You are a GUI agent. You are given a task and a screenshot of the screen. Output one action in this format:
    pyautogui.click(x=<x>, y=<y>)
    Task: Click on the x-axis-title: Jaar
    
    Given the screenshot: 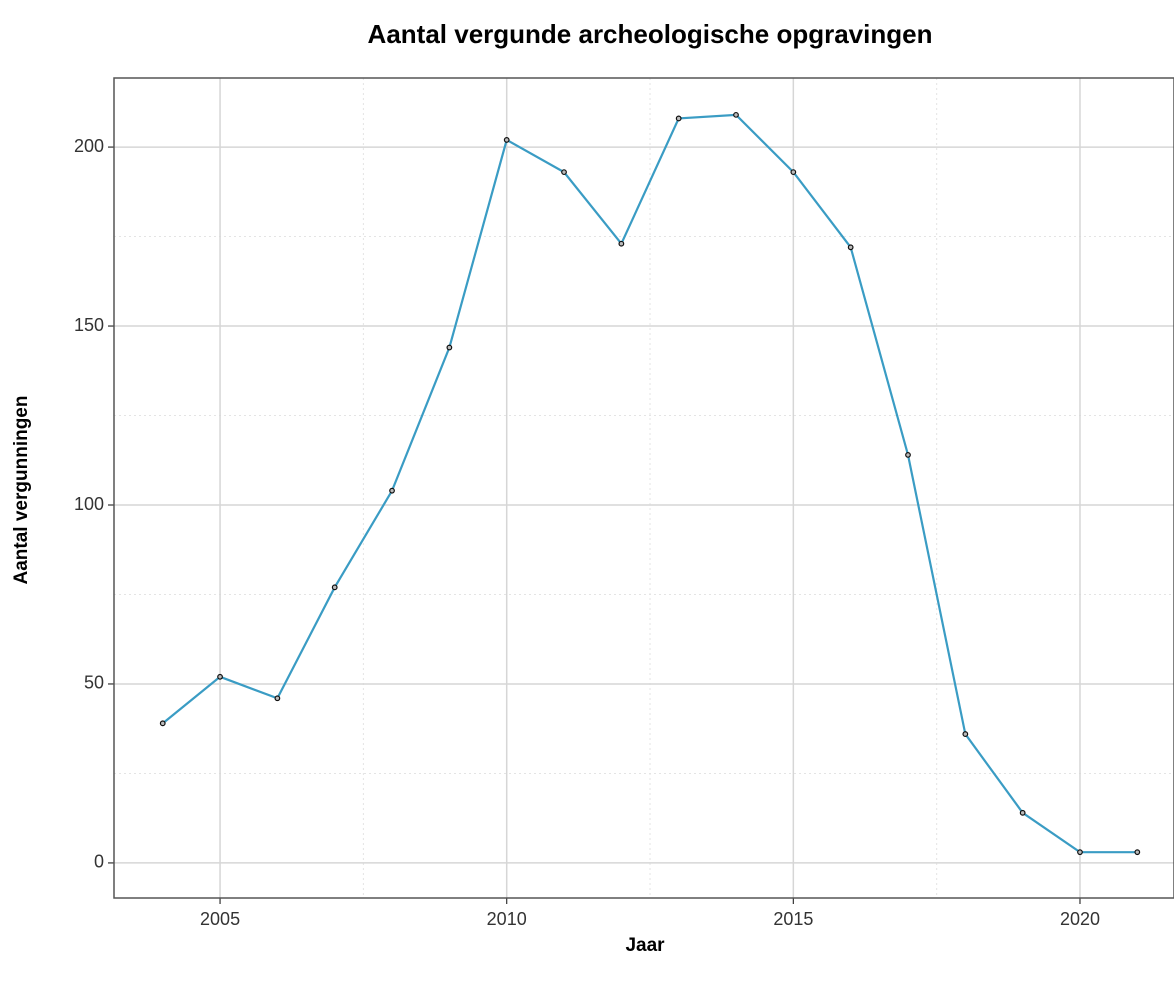 What is the action you would take?
    pyautogui.click(x=645, y=945)
    